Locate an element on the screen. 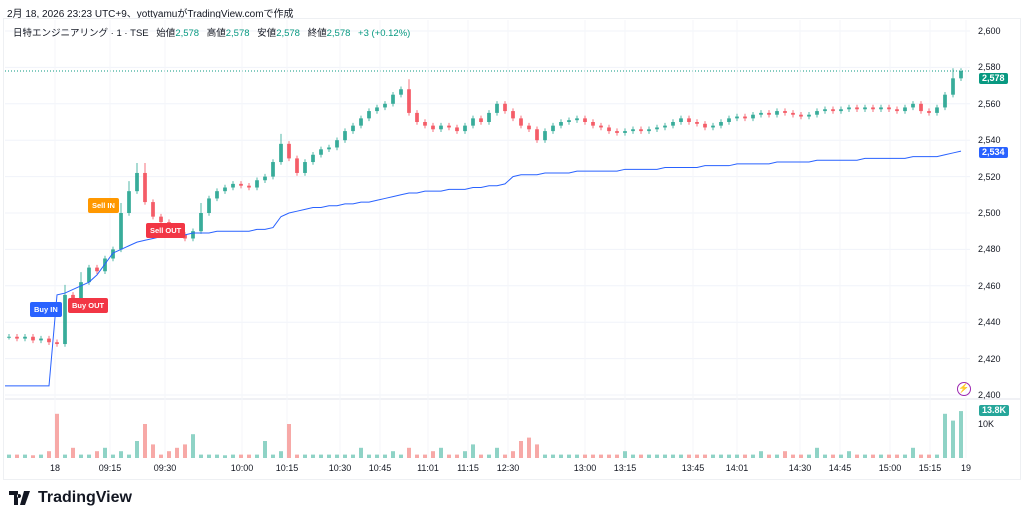 This screenshot has width=1024, height=521. time-tick-label: 19 is located at coordinates (966, 468).